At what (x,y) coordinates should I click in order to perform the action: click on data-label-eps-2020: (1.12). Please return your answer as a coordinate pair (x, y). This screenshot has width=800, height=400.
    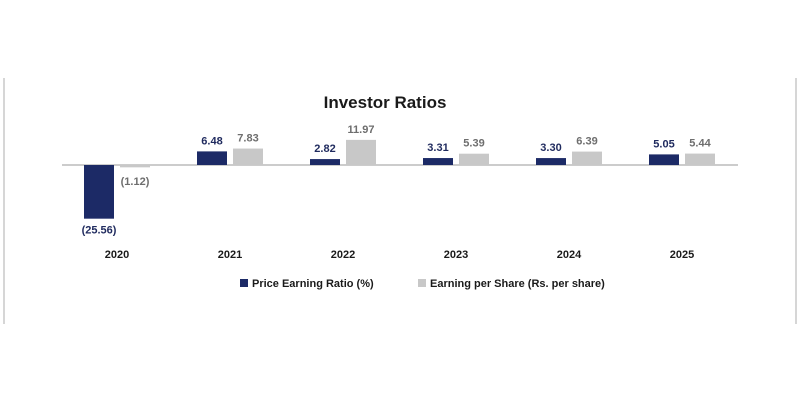
    Looking at the image, I should click on (135, 182).